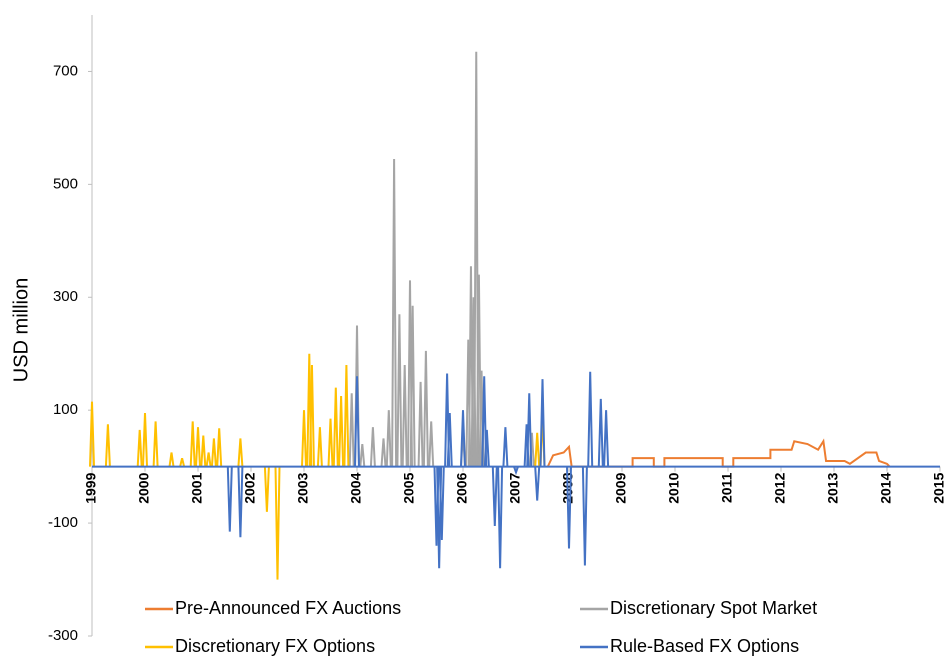 This screenshot has height=664, width=947. What do you see at coordinates (833, 487) in the screenshot?
I see `x-tick-label: 2013` at bounding box center [833, 487].